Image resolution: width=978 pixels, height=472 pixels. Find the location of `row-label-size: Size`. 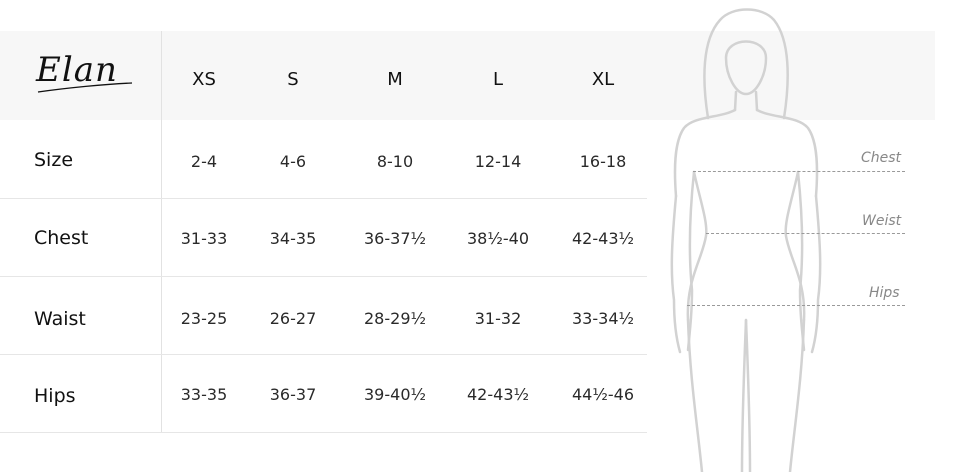

row-label-size: Size is located at coordinates (54, 160).